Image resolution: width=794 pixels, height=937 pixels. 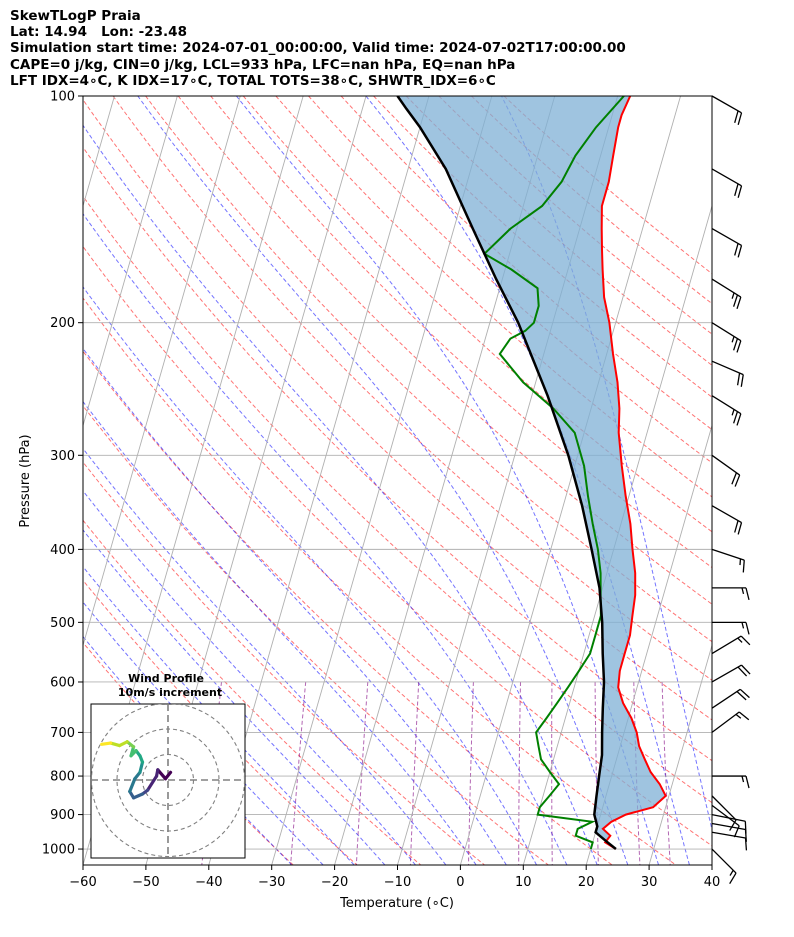 I want to click on x-tick-label: −60, so click(x=82, y=882).